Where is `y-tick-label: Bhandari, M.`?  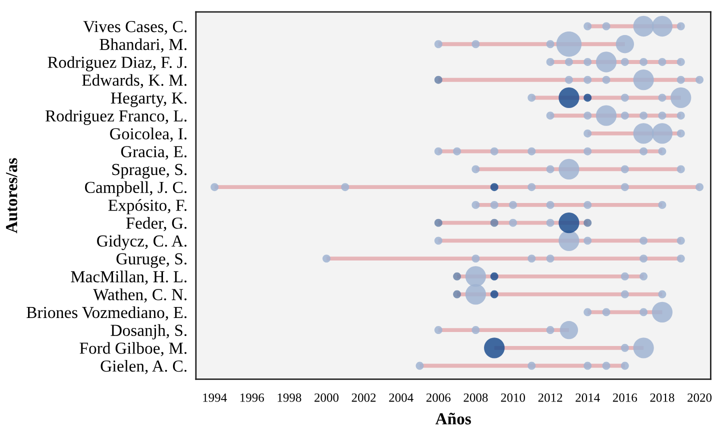
y-tick-label: Bhandari, M. is located at coordinates (143, 45).